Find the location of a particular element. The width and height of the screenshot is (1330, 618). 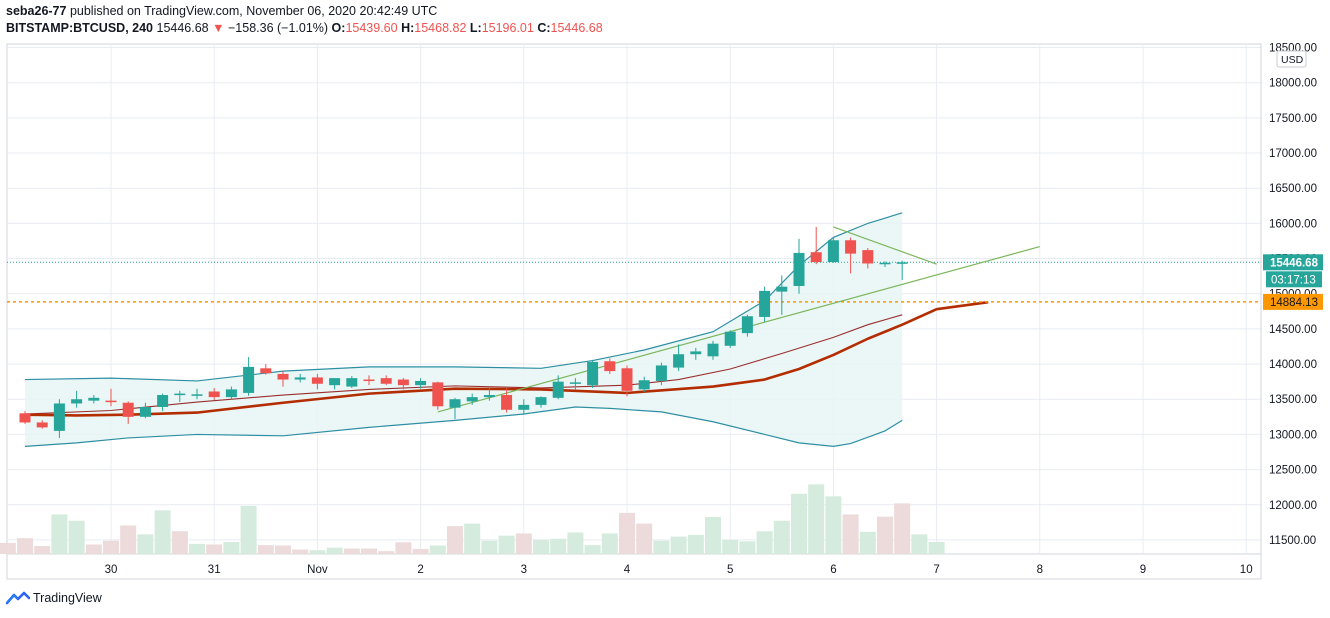

x-tick-label: 3 is located at coordinates (524, 570).